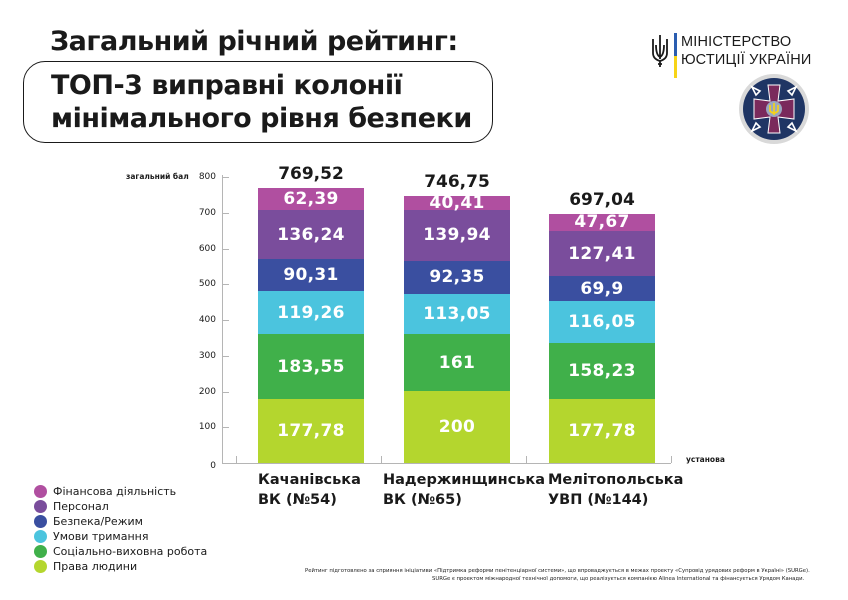 The image size is (848, 600). I want to click on bar-segment: 113,05, so click(457, 313).